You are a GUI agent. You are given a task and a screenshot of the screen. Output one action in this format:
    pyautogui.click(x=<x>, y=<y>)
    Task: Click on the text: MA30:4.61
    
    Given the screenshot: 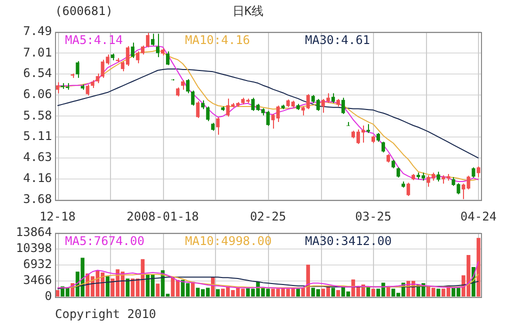 What is the action you would take?
    pyautogui.click(x=337, y=40)
    